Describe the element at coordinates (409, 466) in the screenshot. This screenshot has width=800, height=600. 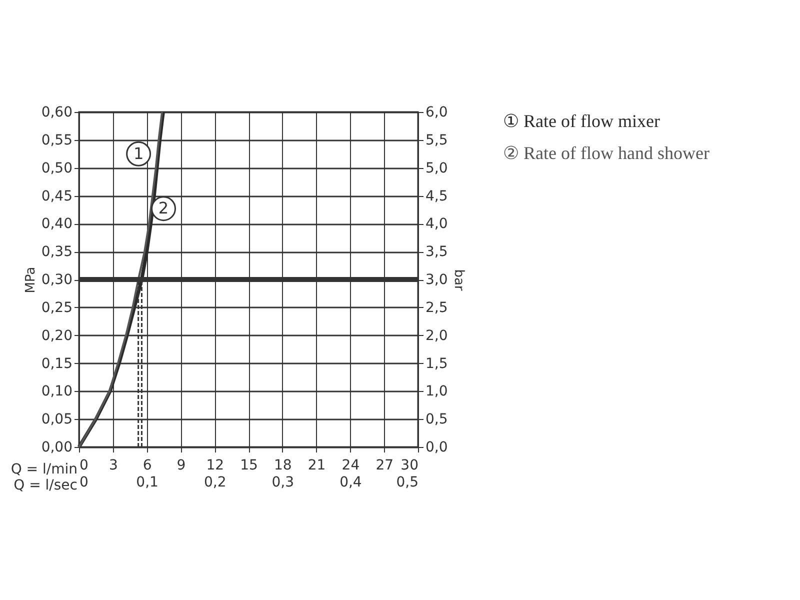
I see `x-tick-label: 30` at that location.